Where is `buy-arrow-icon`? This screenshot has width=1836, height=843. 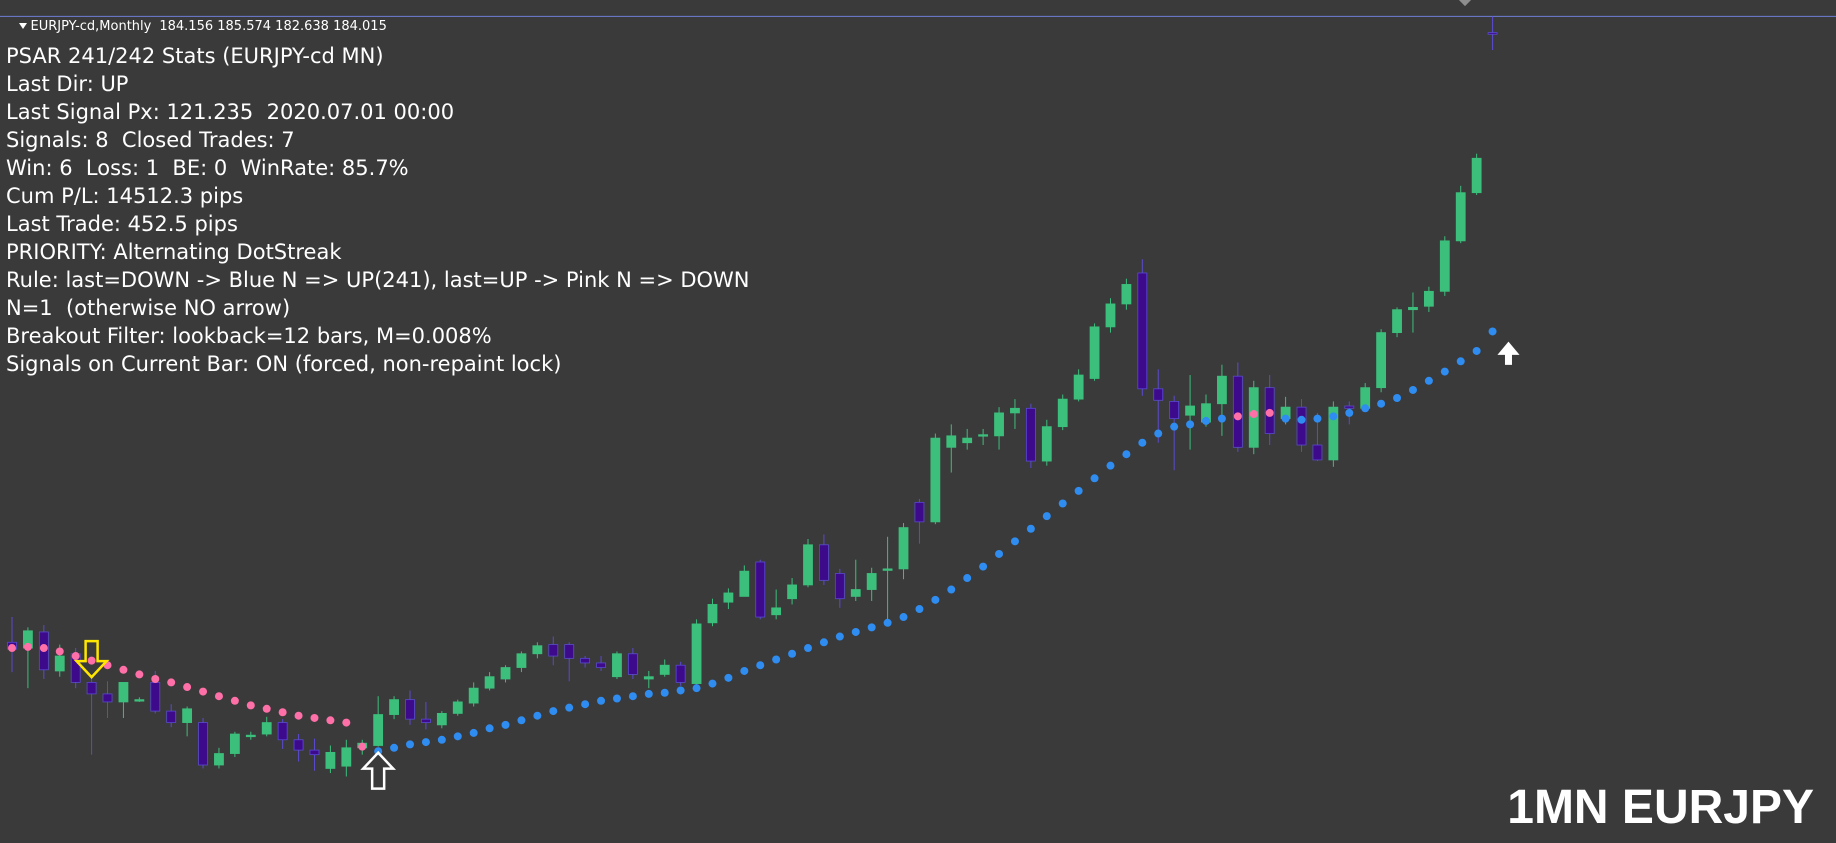
buy-arrow-icon is located at coordinates (378, 770).